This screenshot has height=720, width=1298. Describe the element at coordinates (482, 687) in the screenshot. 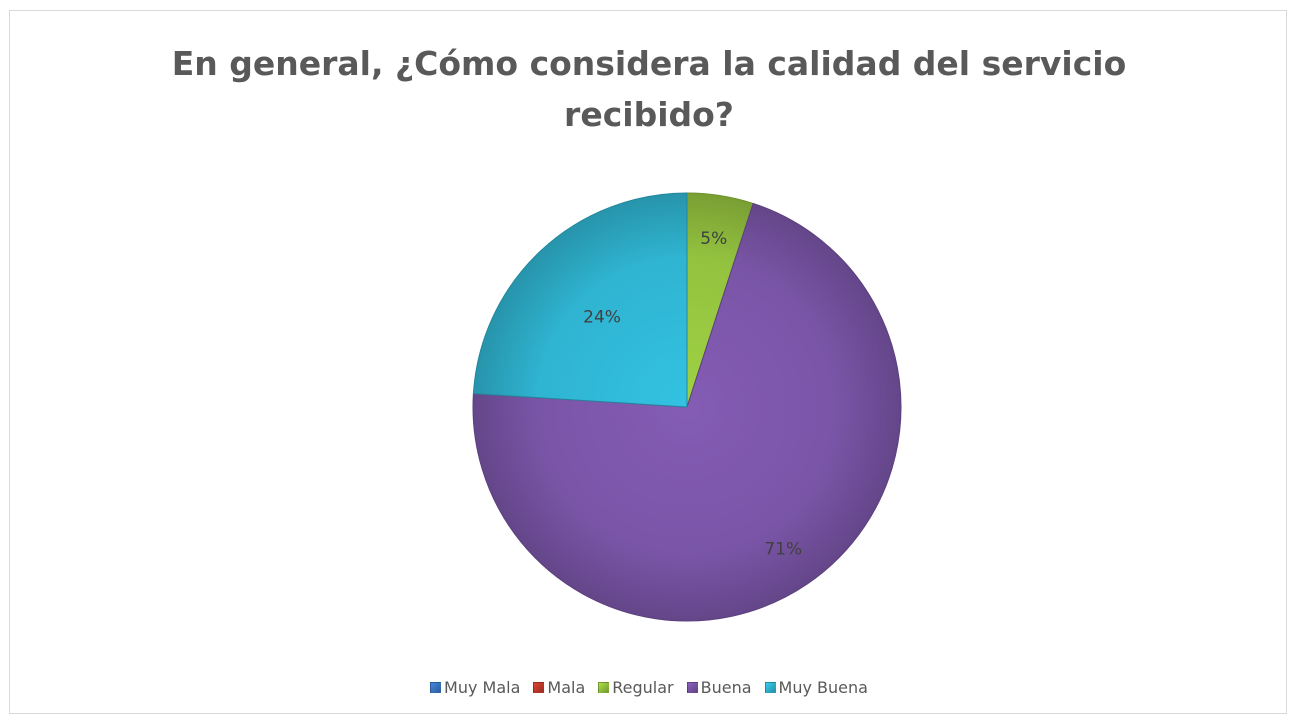

I see `legend-label-muy-mala: Muy Mala` at that location.